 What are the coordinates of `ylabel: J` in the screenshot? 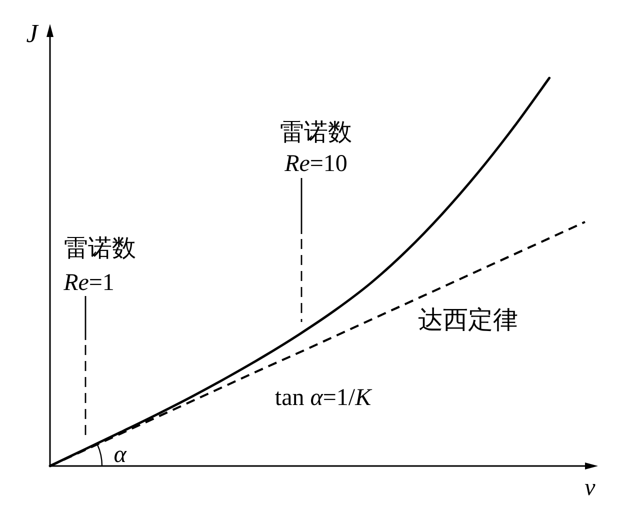 It's located at (32, 33).